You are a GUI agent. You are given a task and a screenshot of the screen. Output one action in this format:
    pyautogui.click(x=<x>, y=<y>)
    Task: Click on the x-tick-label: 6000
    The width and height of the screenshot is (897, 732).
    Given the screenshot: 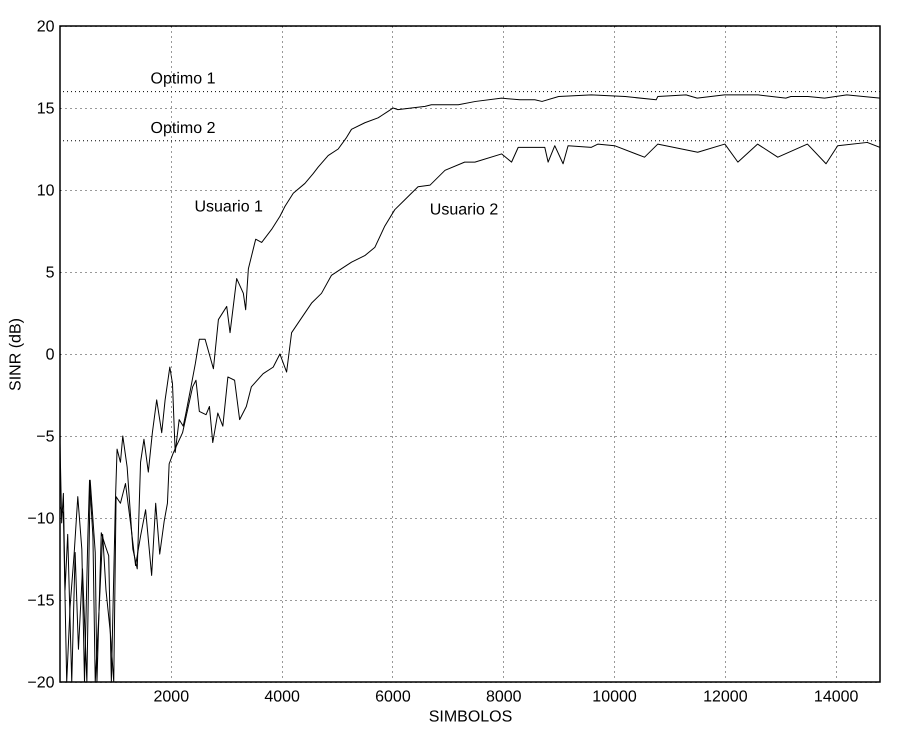 What is the action you would take?
    pyautogui.click(x=393, y=697)
    